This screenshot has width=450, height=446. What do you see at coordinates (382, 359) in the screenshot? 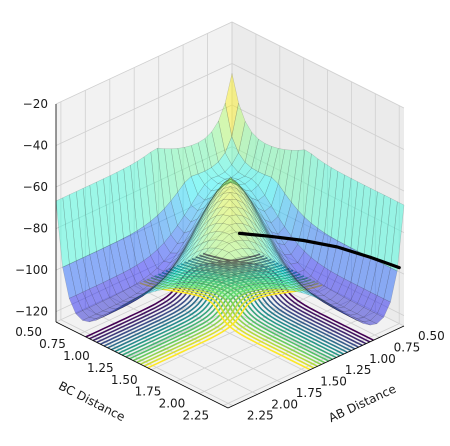
I see `x-tick-label: 1.00` at bounding box center [382, 359].